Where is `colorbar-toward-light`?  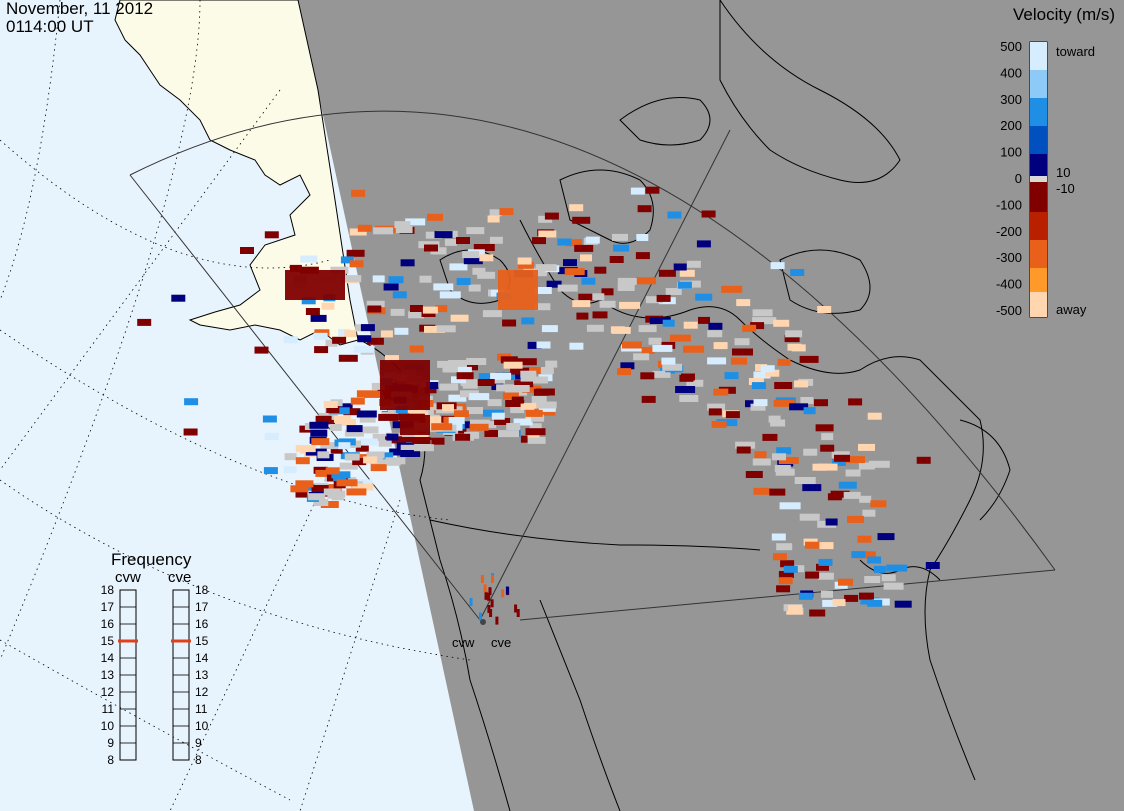 colorbar-toward-light is located at coordinates (1038, 56).